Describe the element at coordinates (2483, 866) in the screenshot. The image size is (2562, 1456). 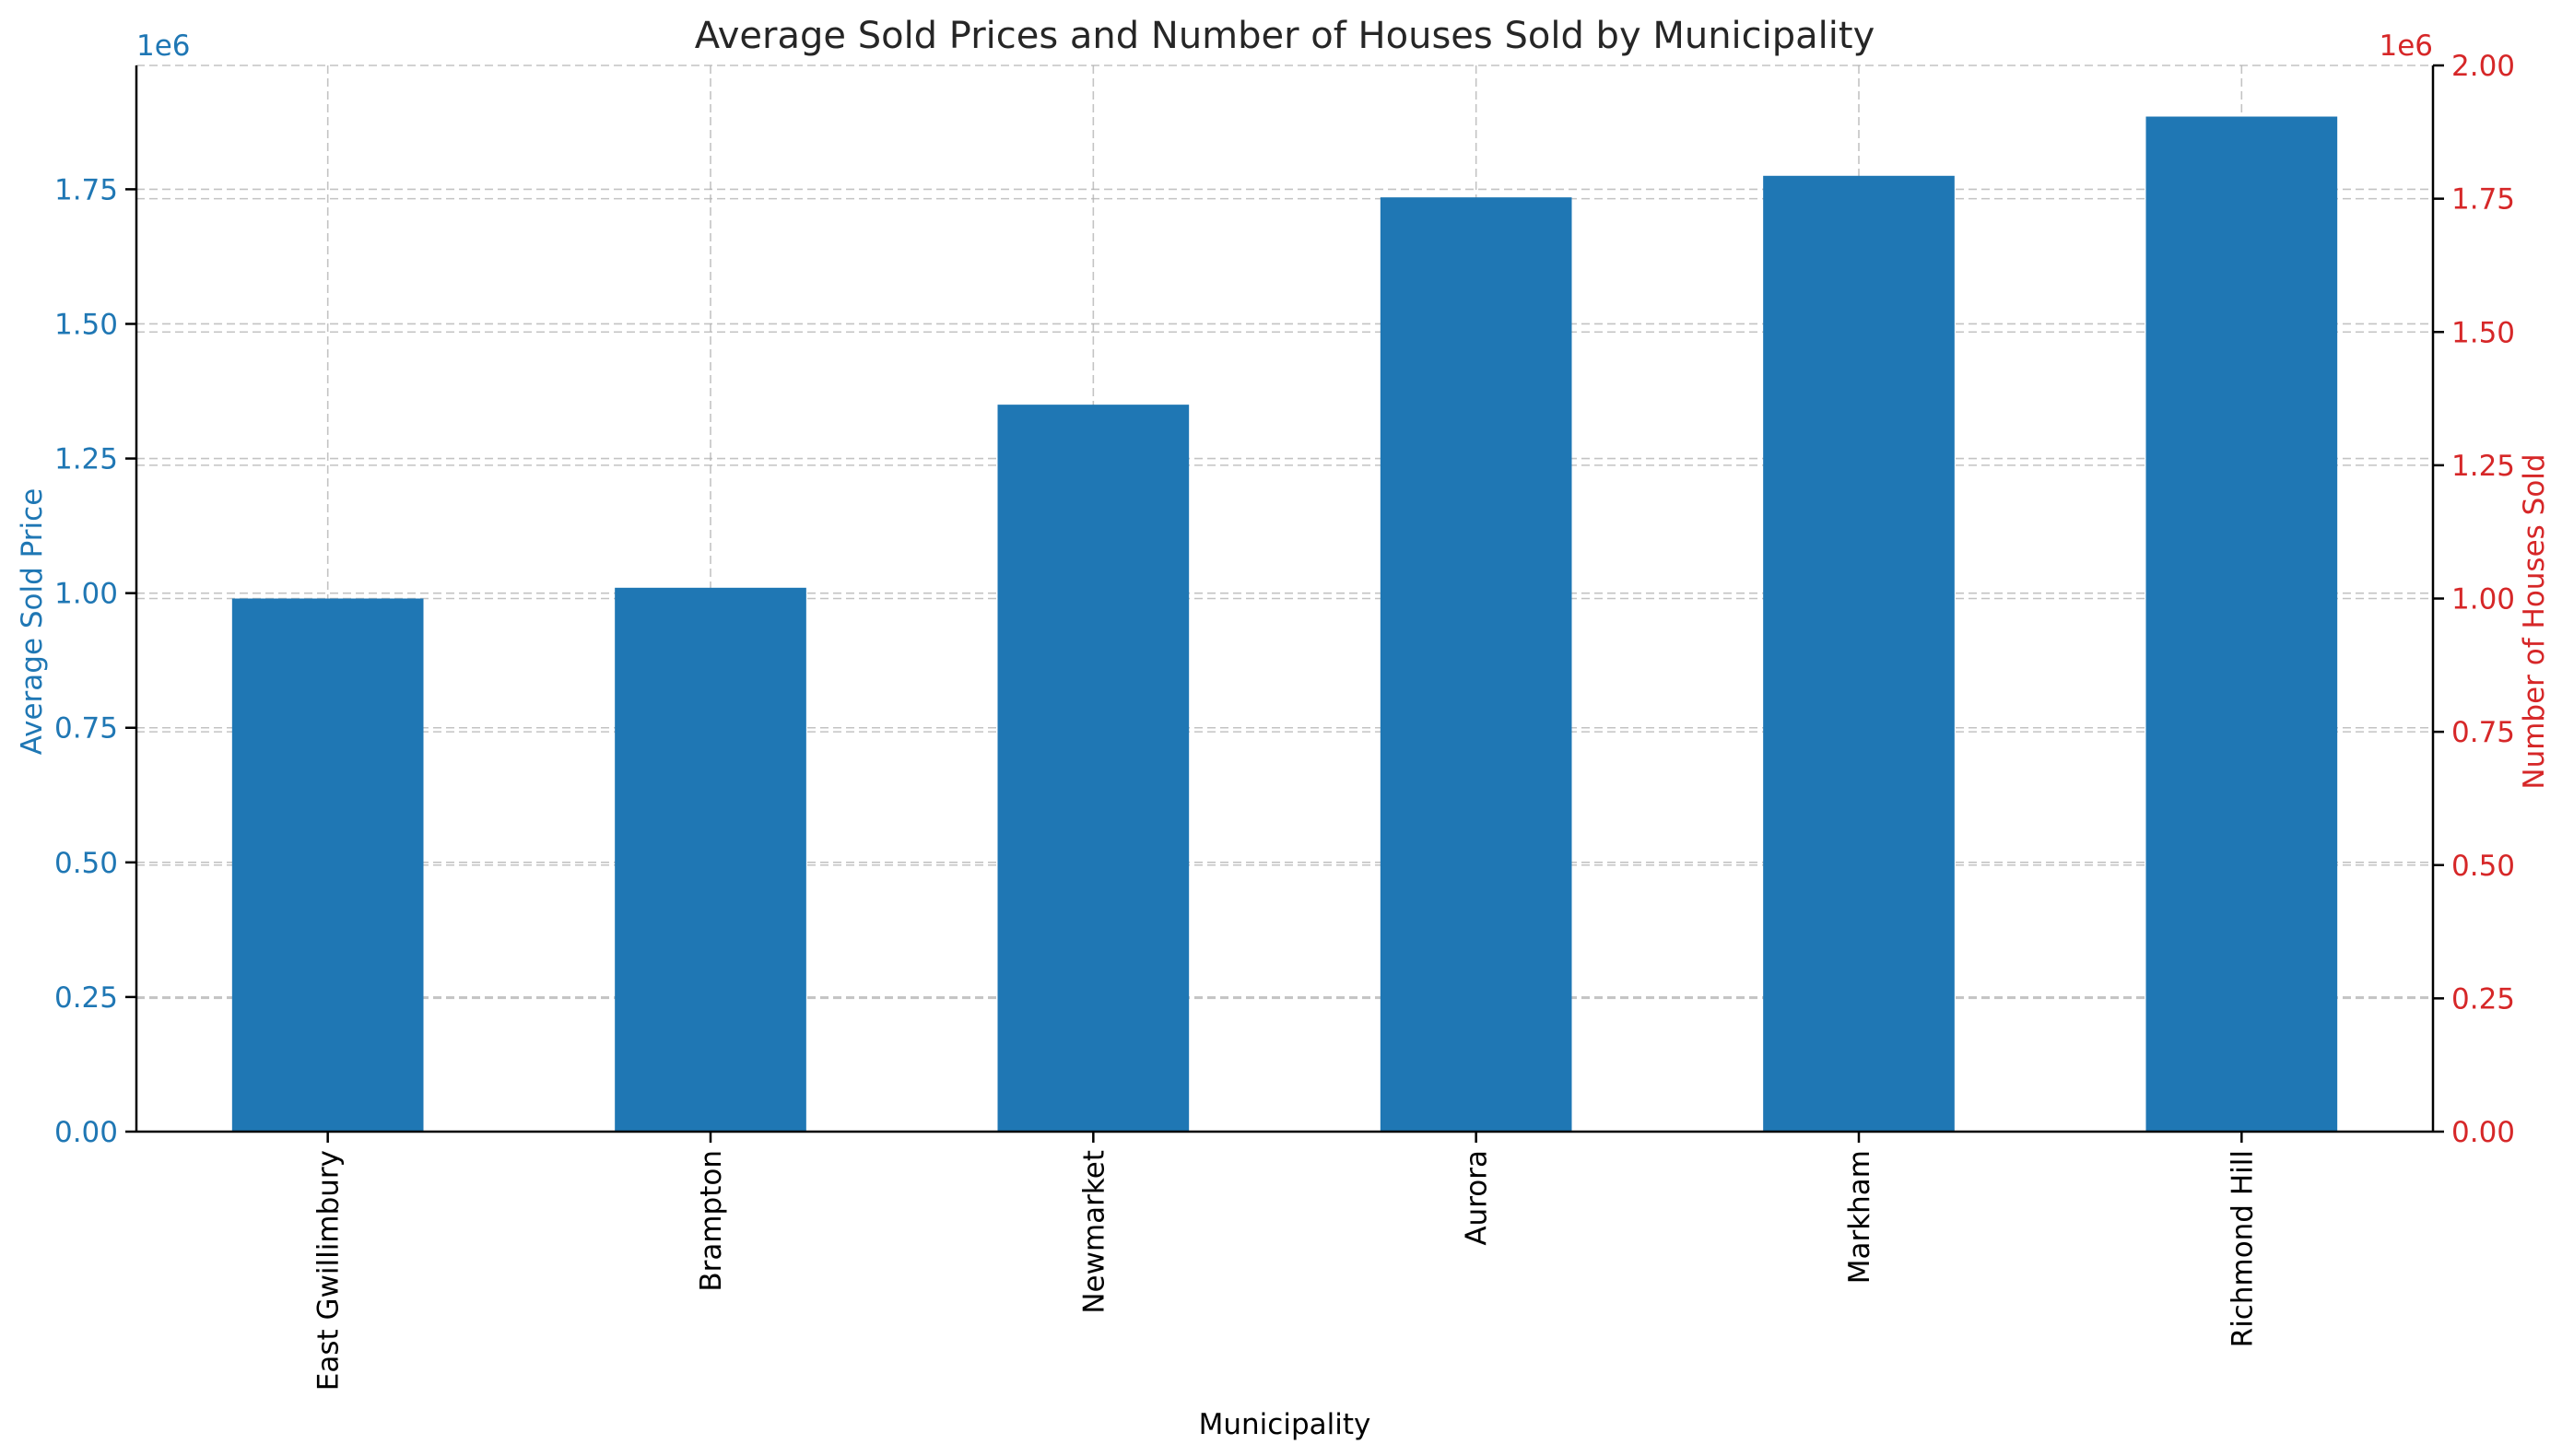
I see `right-tick-label: 0.50` at that location.